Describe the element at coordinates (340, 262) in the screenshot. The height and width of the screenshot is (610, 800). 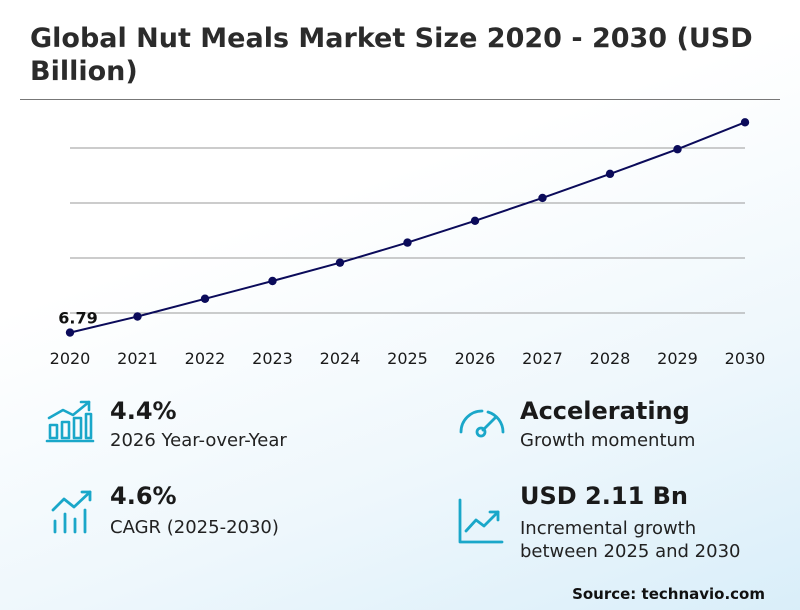
I see `data-point-2024` at that location.